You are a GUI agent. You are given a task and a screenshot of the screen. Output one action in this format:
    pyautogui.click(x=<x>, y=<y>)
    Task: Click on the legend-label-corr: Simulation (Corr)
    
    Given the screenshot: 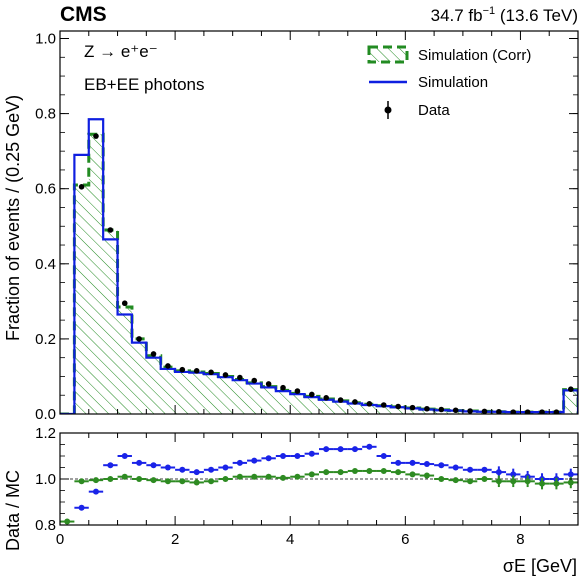 What is the action you would take?
    pyautogui.click(x=474, y=55)
    